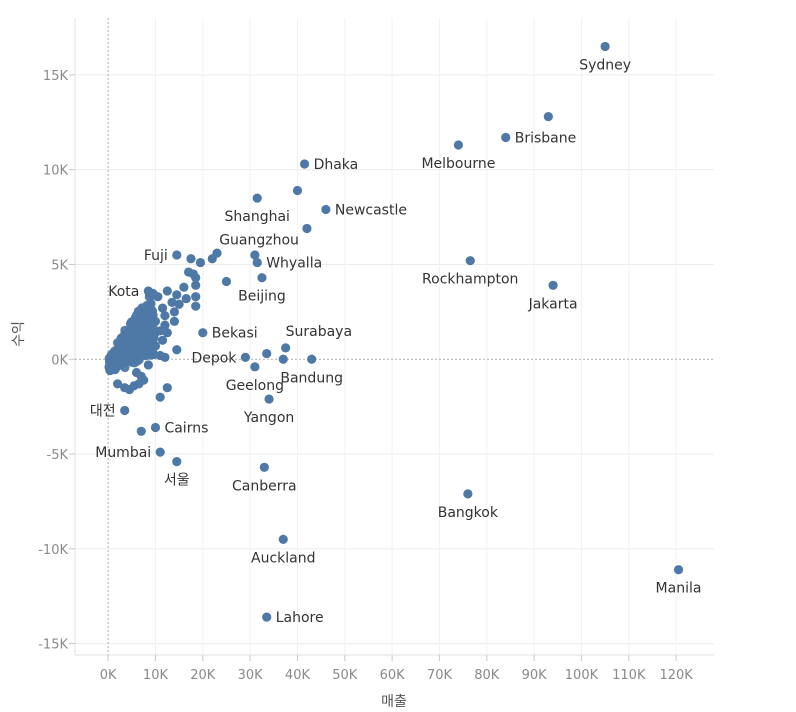 The width and height of the screenshot is (796, 712). I want to click on point-label-Cairns: Cairns, so click(186, 429).